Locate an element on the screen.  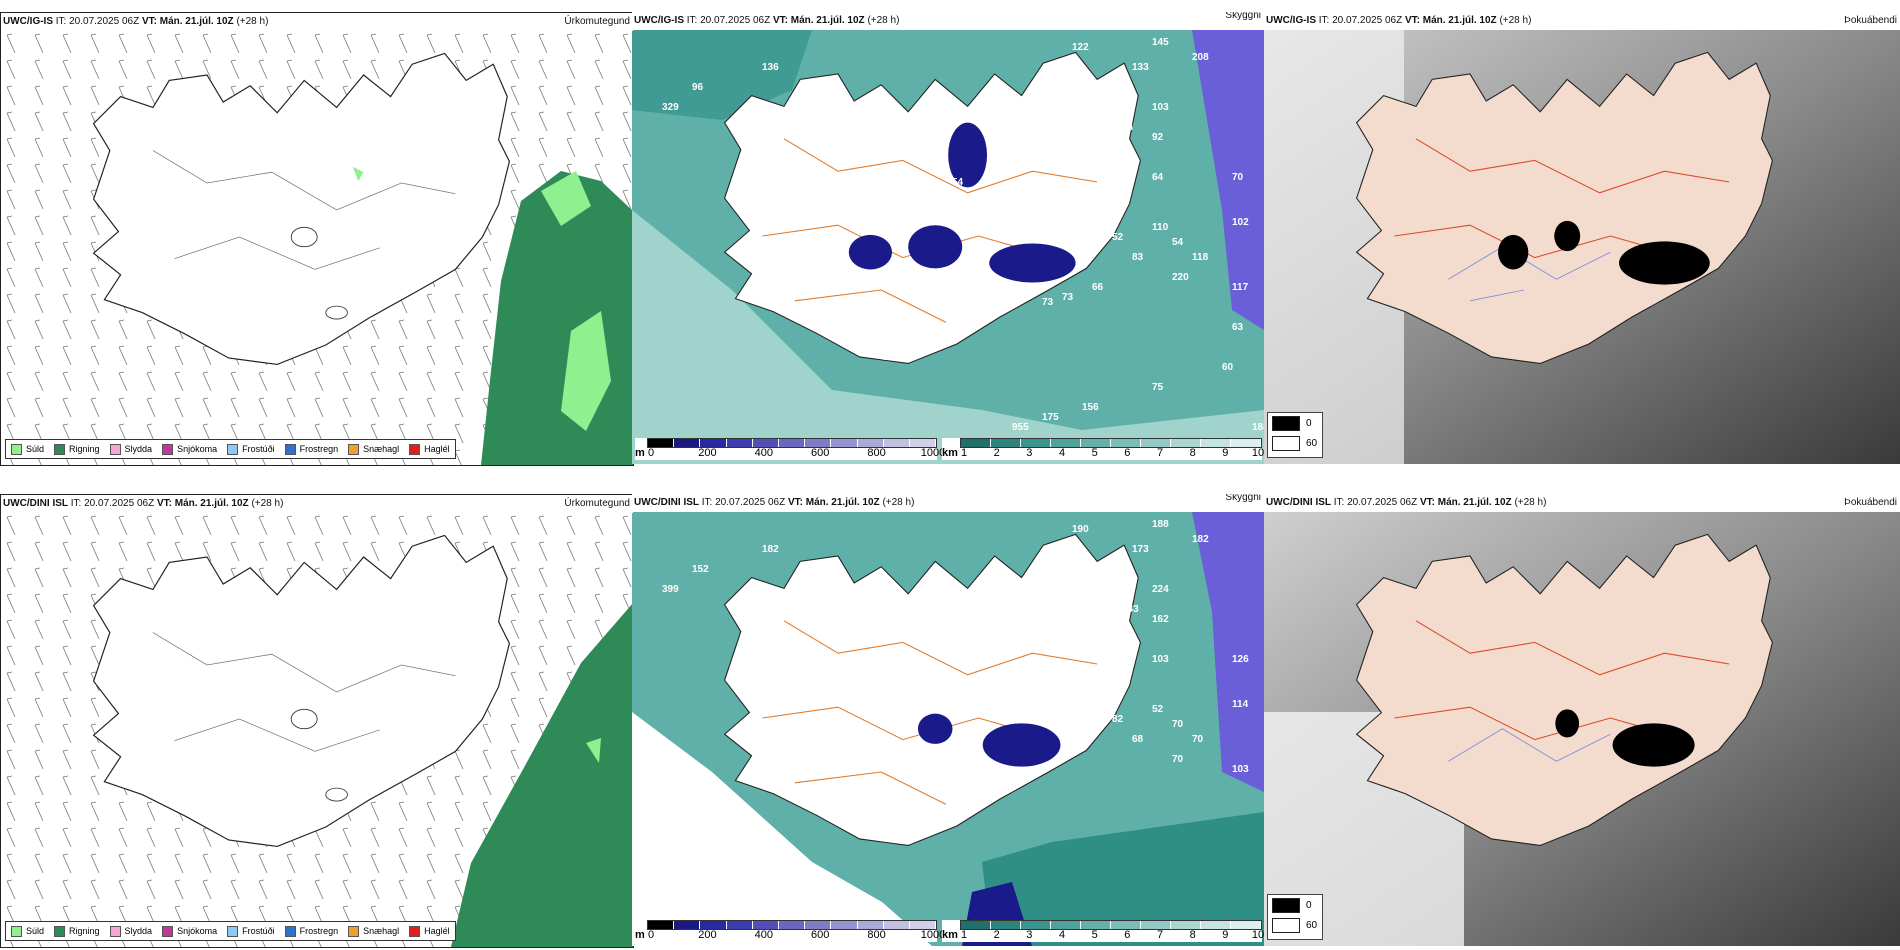
visibility-value-label: 217 is located at coordinates (940, 639).